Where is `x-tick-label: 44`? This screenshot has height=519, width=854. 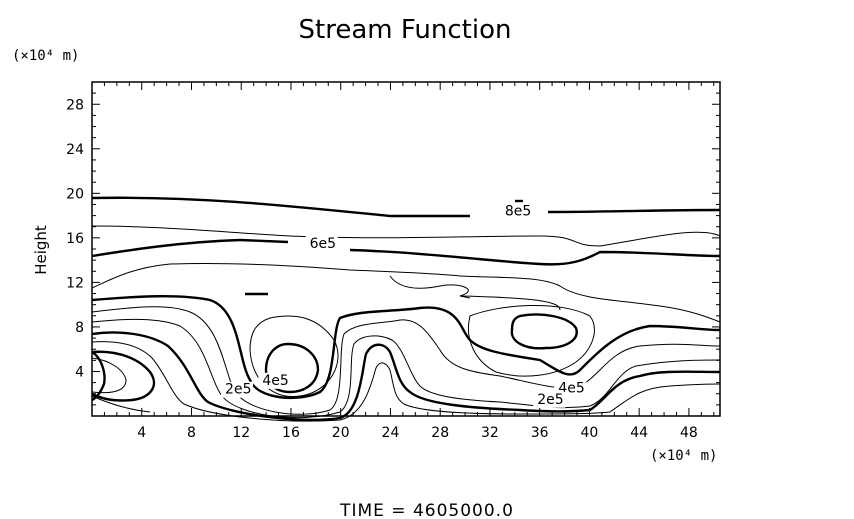
x-tick-label: 44 is located at coordinates (639, 433).